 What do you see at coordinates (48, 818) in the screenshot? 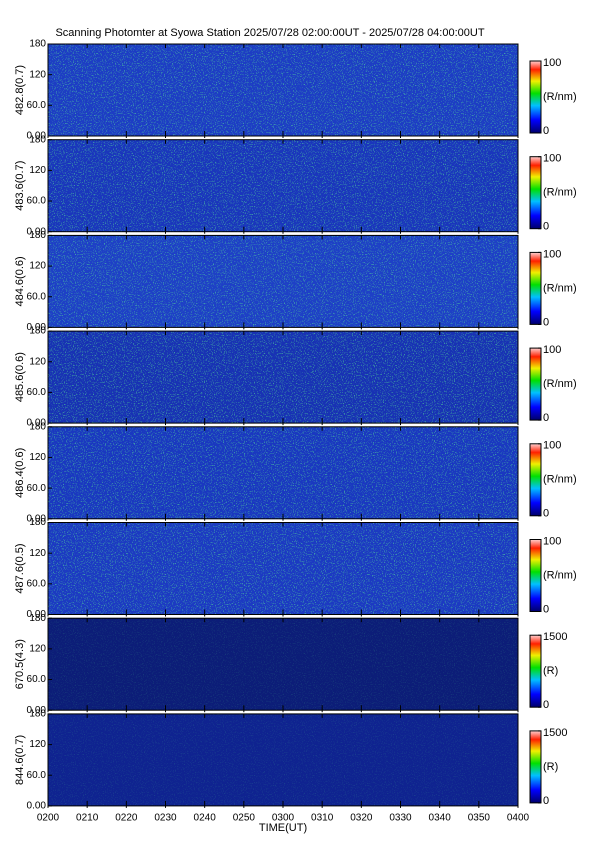
I see `x-tick-label: 0200` at bounding box center [48, 818].